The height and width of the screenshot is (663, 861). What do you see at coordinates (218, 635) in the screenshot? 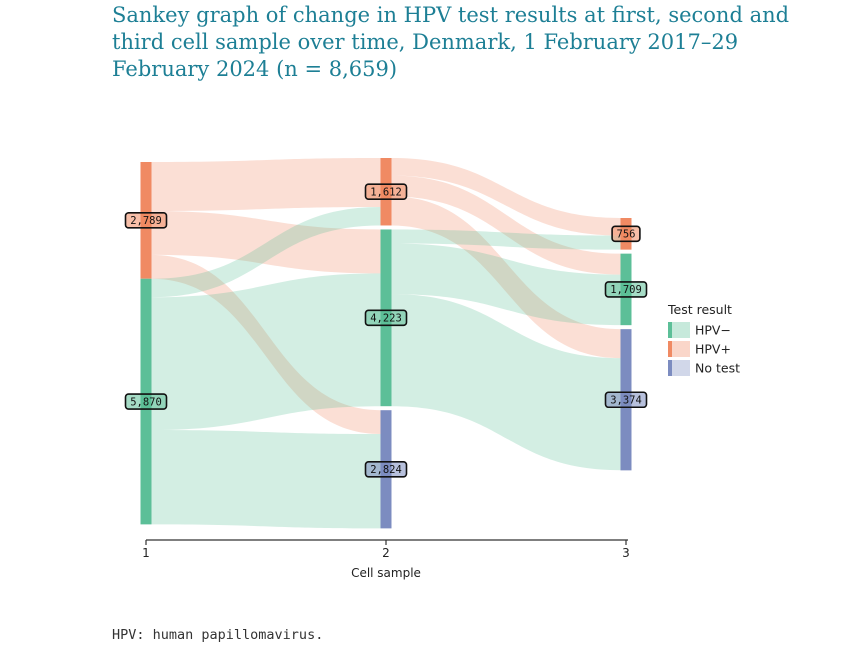
I see `footnote: HPV: human papillomavirus.` at bounding box center [218, 635].